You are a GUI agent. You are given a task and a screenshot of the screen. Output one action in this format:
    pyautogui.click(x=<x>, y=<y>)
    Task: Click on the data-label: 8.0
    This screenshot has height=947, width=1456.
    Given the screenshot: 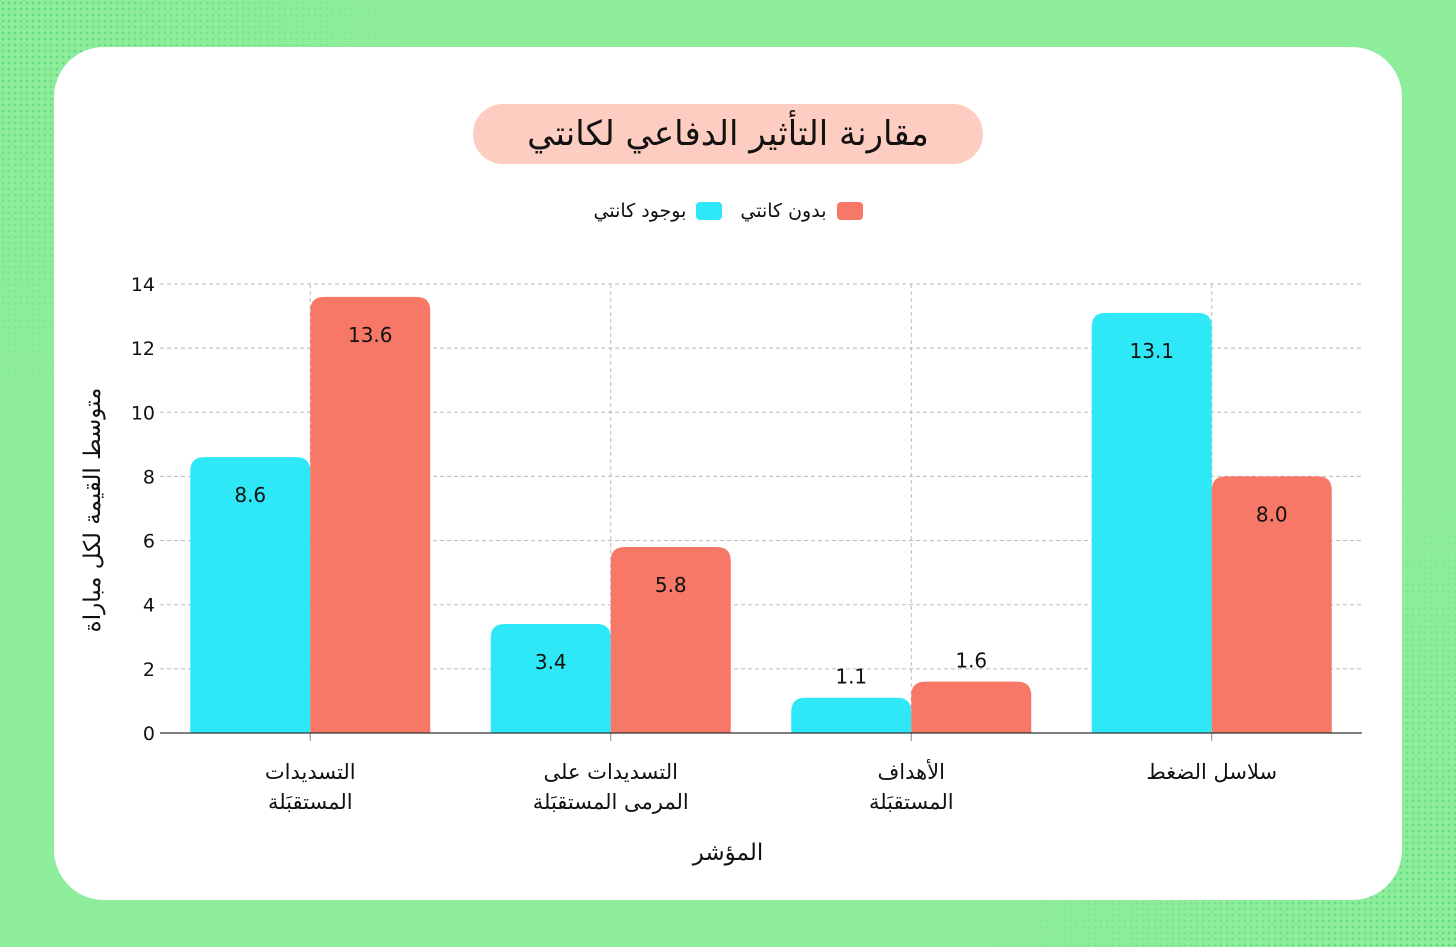 What is the action you would take?
    pyautogui.click(x=1272, y=514)
    